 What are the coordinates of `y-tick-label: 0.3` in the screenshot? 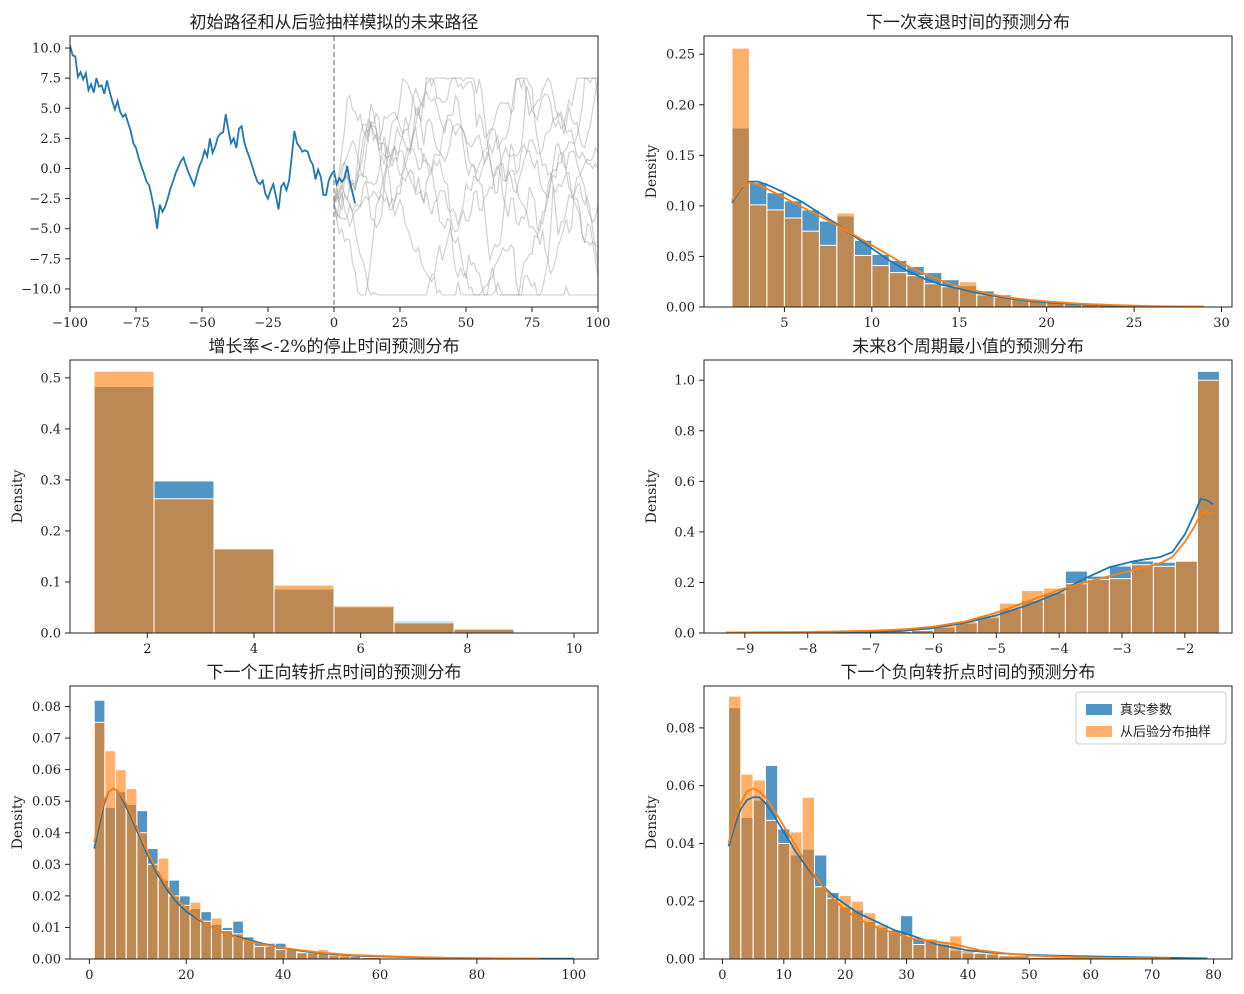 It's located at (50, 480).